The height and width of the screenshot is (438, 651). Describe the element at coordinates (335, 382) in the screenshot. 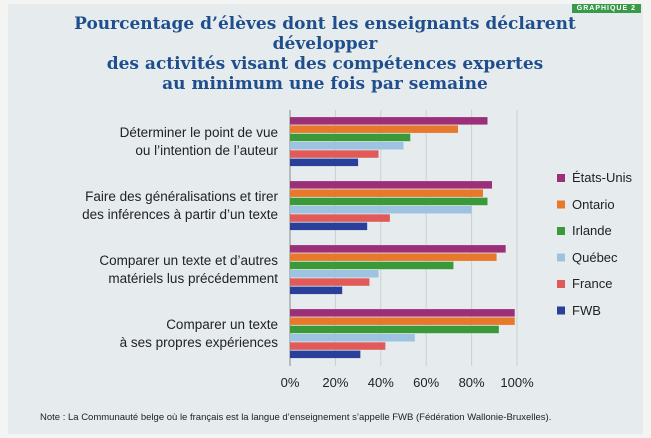

I see `x-tick-label: 20%` at that location.